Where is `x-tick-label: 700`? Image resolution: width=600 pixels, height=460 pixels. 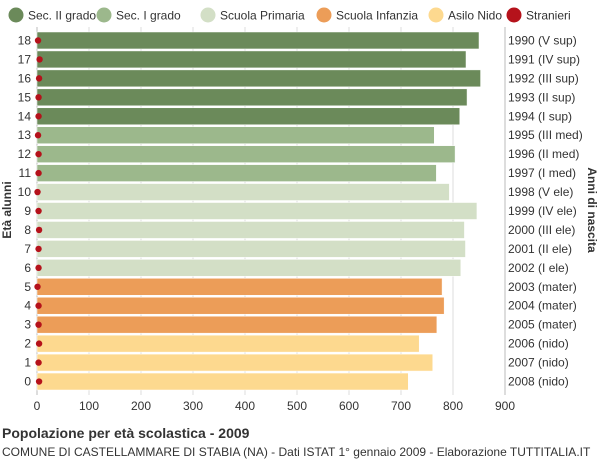
x-tick-label: 700 is located at coordinates (401, 406).